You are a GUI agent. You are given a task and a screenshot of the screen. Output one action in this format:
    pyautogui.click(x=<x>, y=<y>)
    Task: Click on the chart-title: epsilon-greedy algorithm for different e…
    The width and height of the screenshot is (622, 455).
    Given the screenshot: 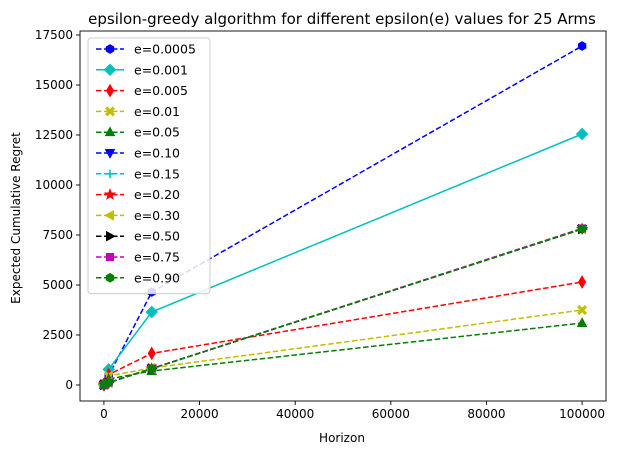 What is the action you would take?
    pyautogui.click(x=342, y=19)
    